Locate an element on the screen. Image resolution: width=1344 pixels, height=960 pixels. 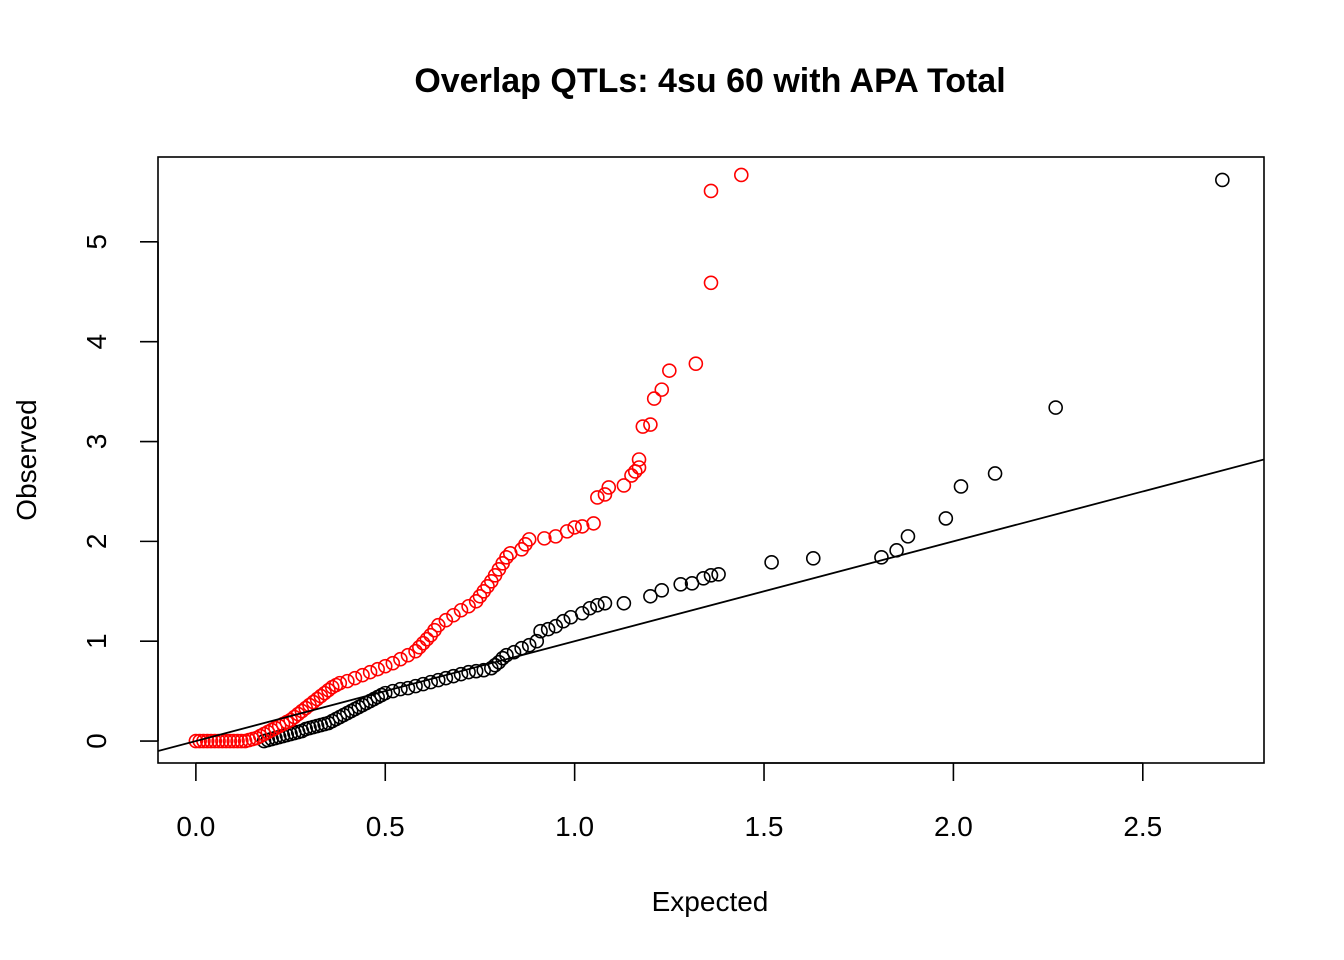
y-tick-label: 1 is located at coordinates (96, 641).